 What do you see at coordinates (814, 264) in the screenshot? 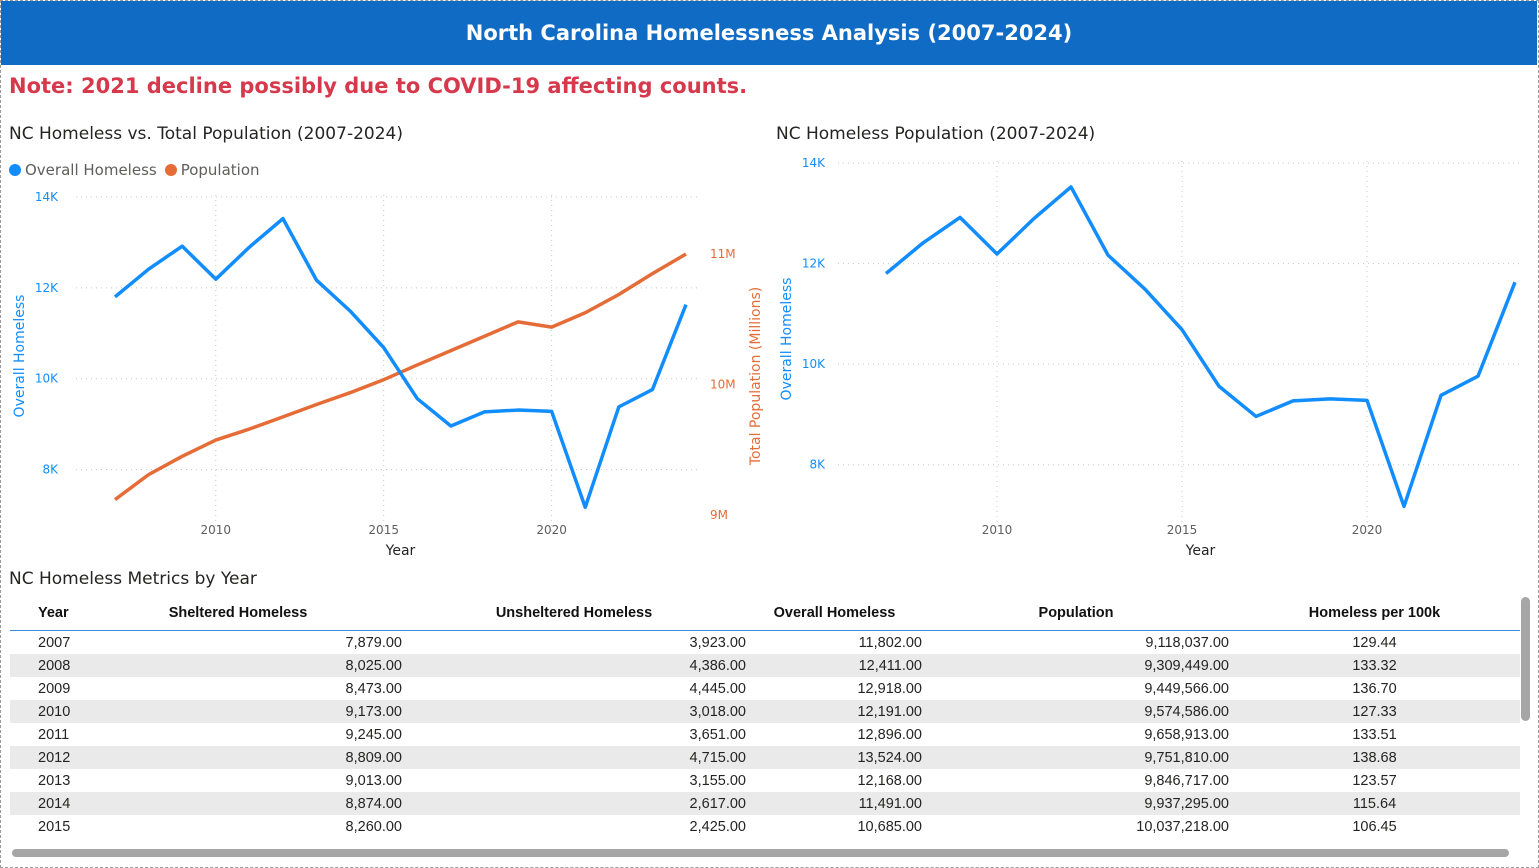
I see `chart-2-ytick-label: 12K` at bounding box center [814, 264].